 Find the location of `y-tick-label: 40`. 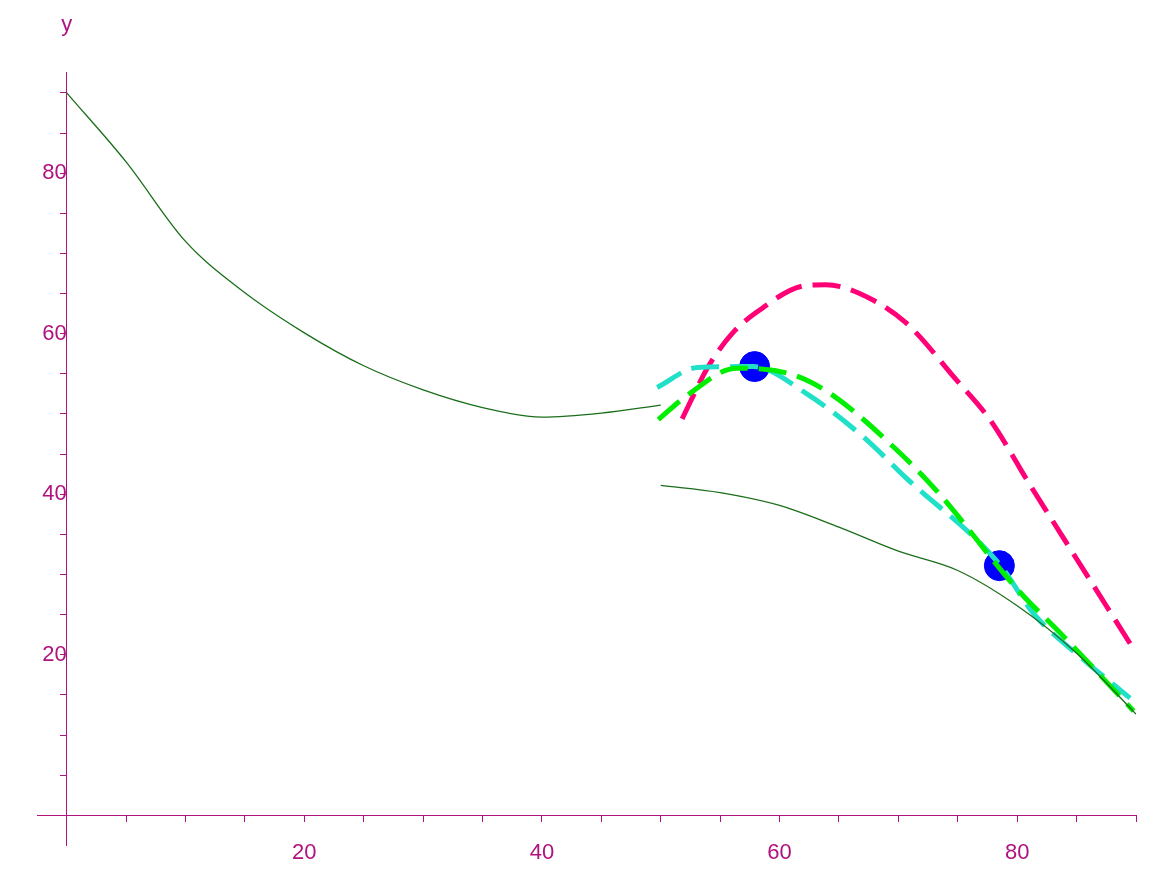

y-tick-label: 40 is located at coordinates (54, 493).